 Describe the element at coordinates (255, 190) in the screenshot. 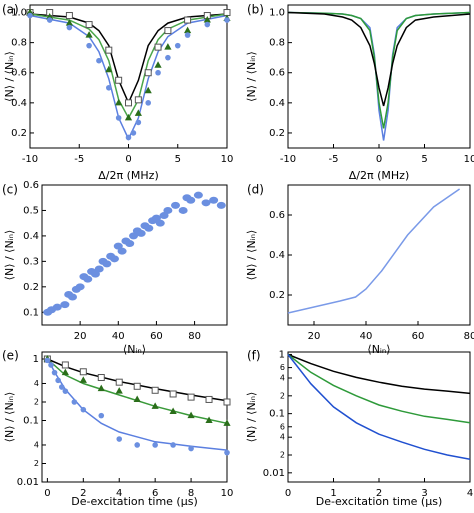

I see `panel-label: (d)` at that location.